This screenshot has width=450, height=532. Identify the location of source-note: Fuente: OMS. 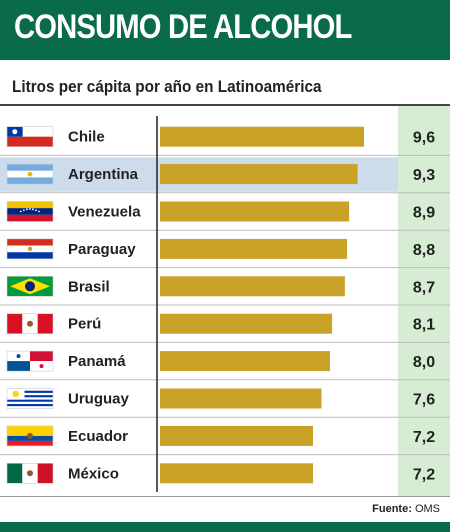
(406, 509).